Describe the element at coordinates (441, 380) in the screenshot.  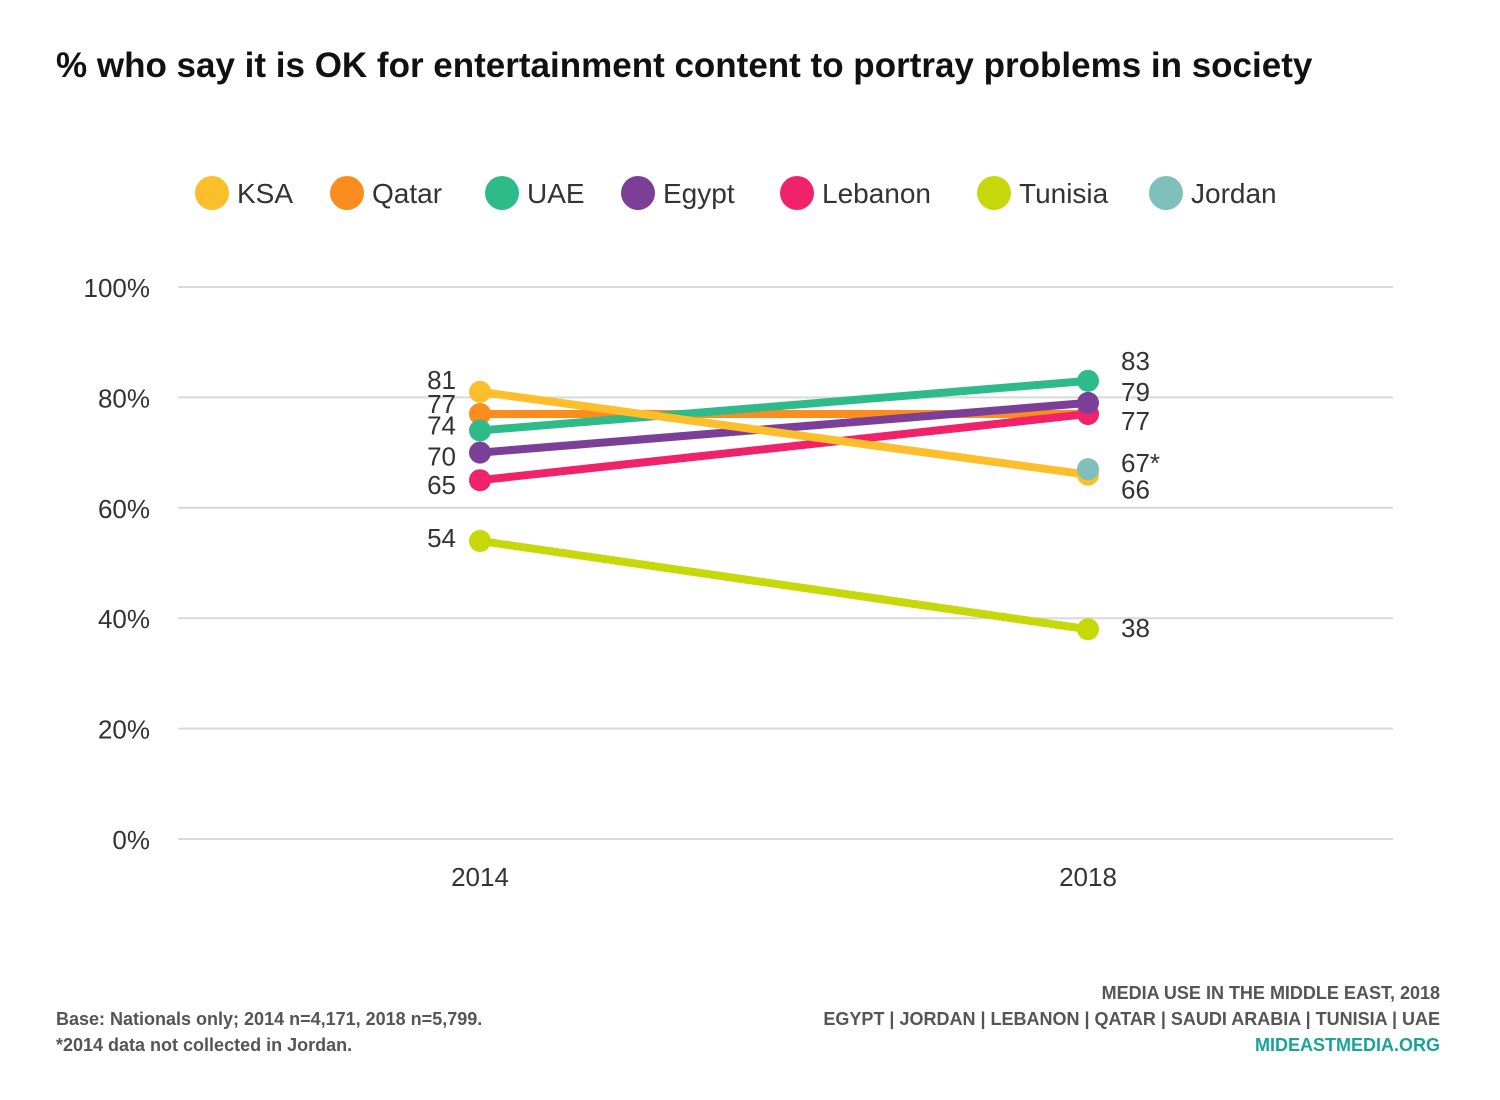
I see `data-label: 81` at that location.